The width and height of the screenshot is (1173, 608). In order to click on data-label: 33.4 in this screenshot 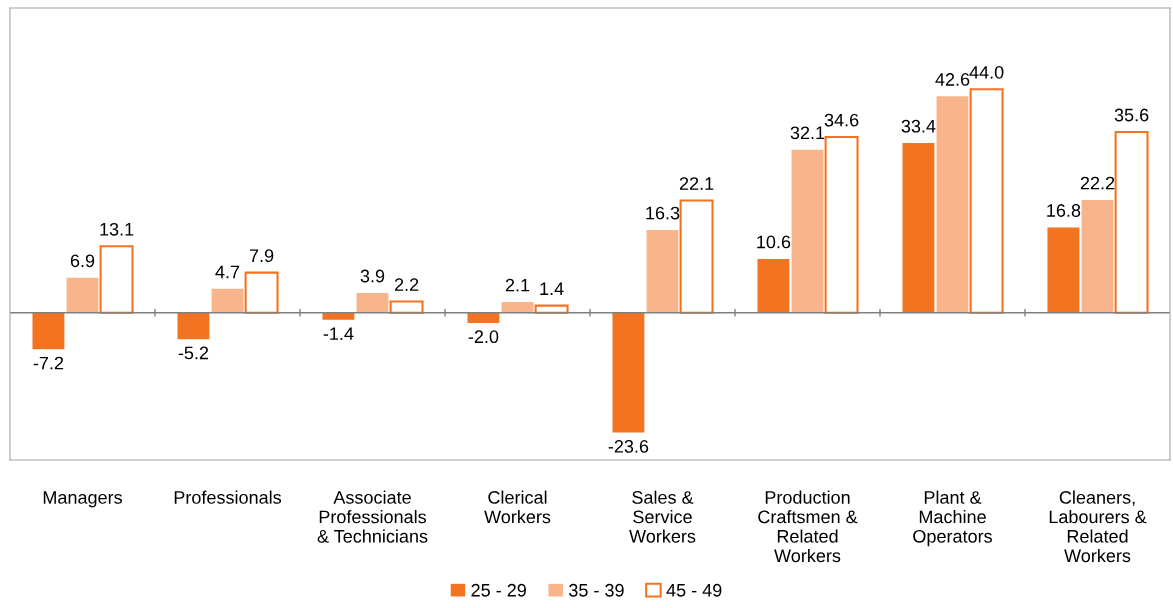, I will do `click(918, 126)`.